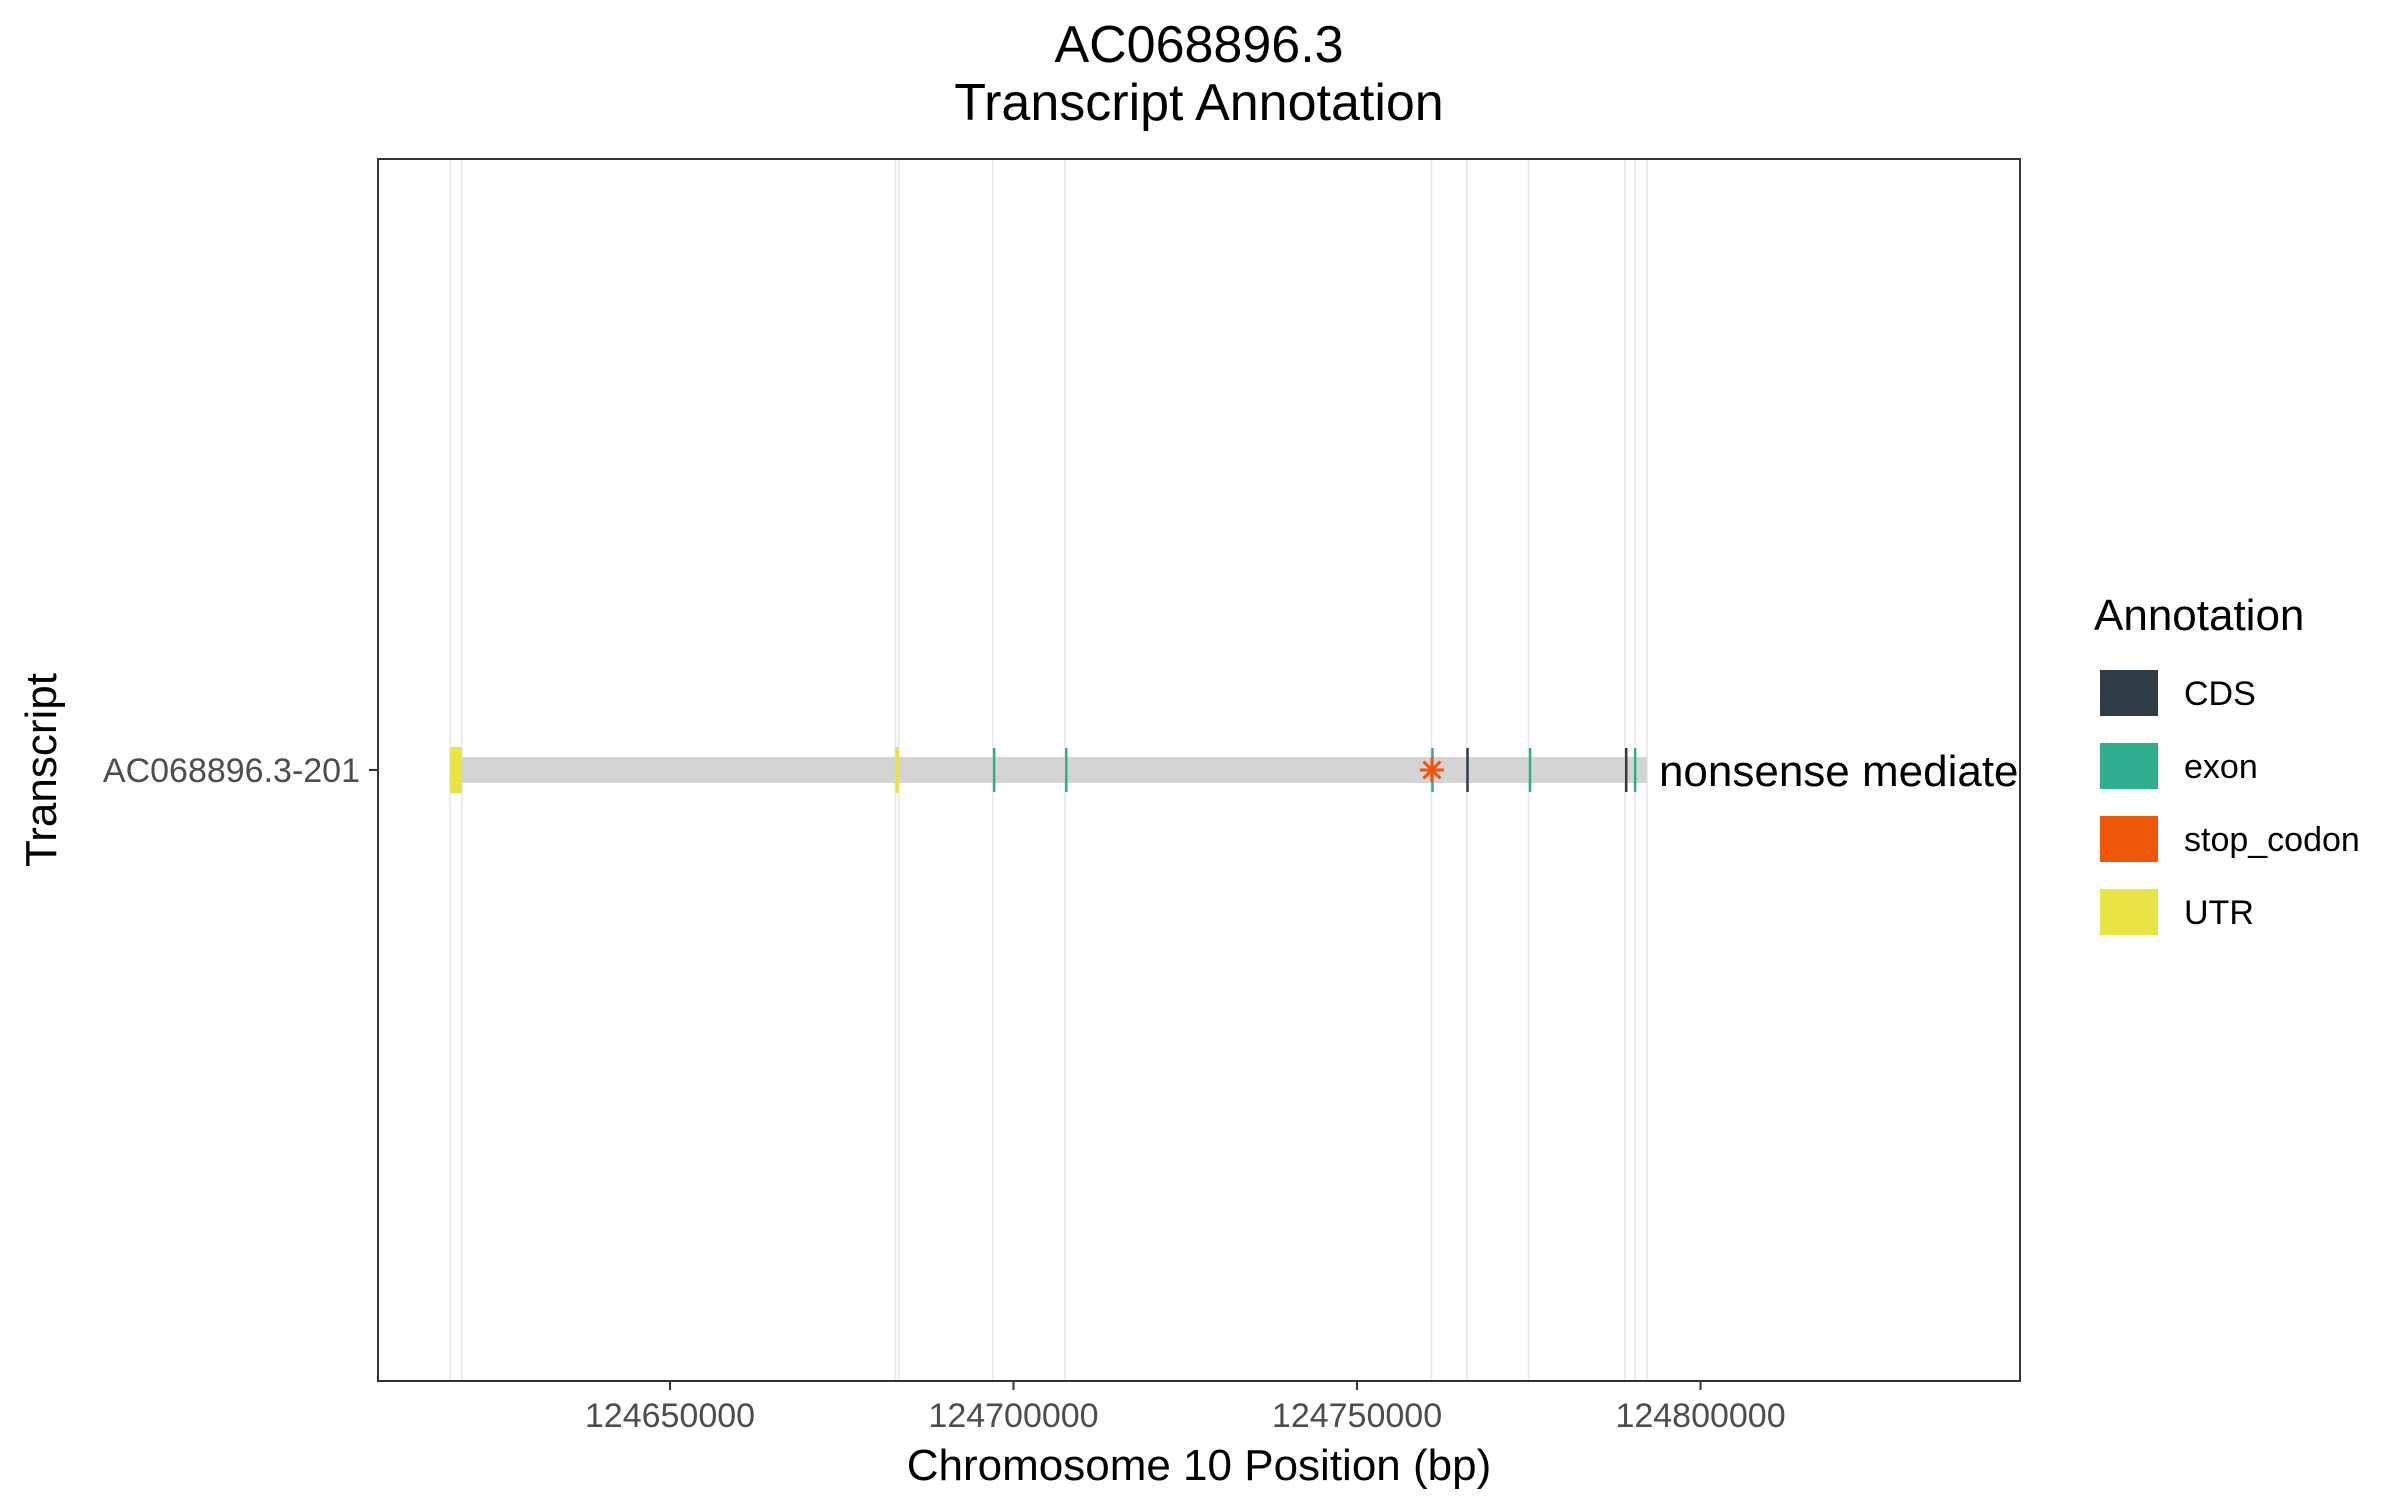 The width and height of the screenshot is (2400, 1500). Describe the element at coordinates (2219, 913) in the screenshot. I see `legend-label: UTR` at that location.